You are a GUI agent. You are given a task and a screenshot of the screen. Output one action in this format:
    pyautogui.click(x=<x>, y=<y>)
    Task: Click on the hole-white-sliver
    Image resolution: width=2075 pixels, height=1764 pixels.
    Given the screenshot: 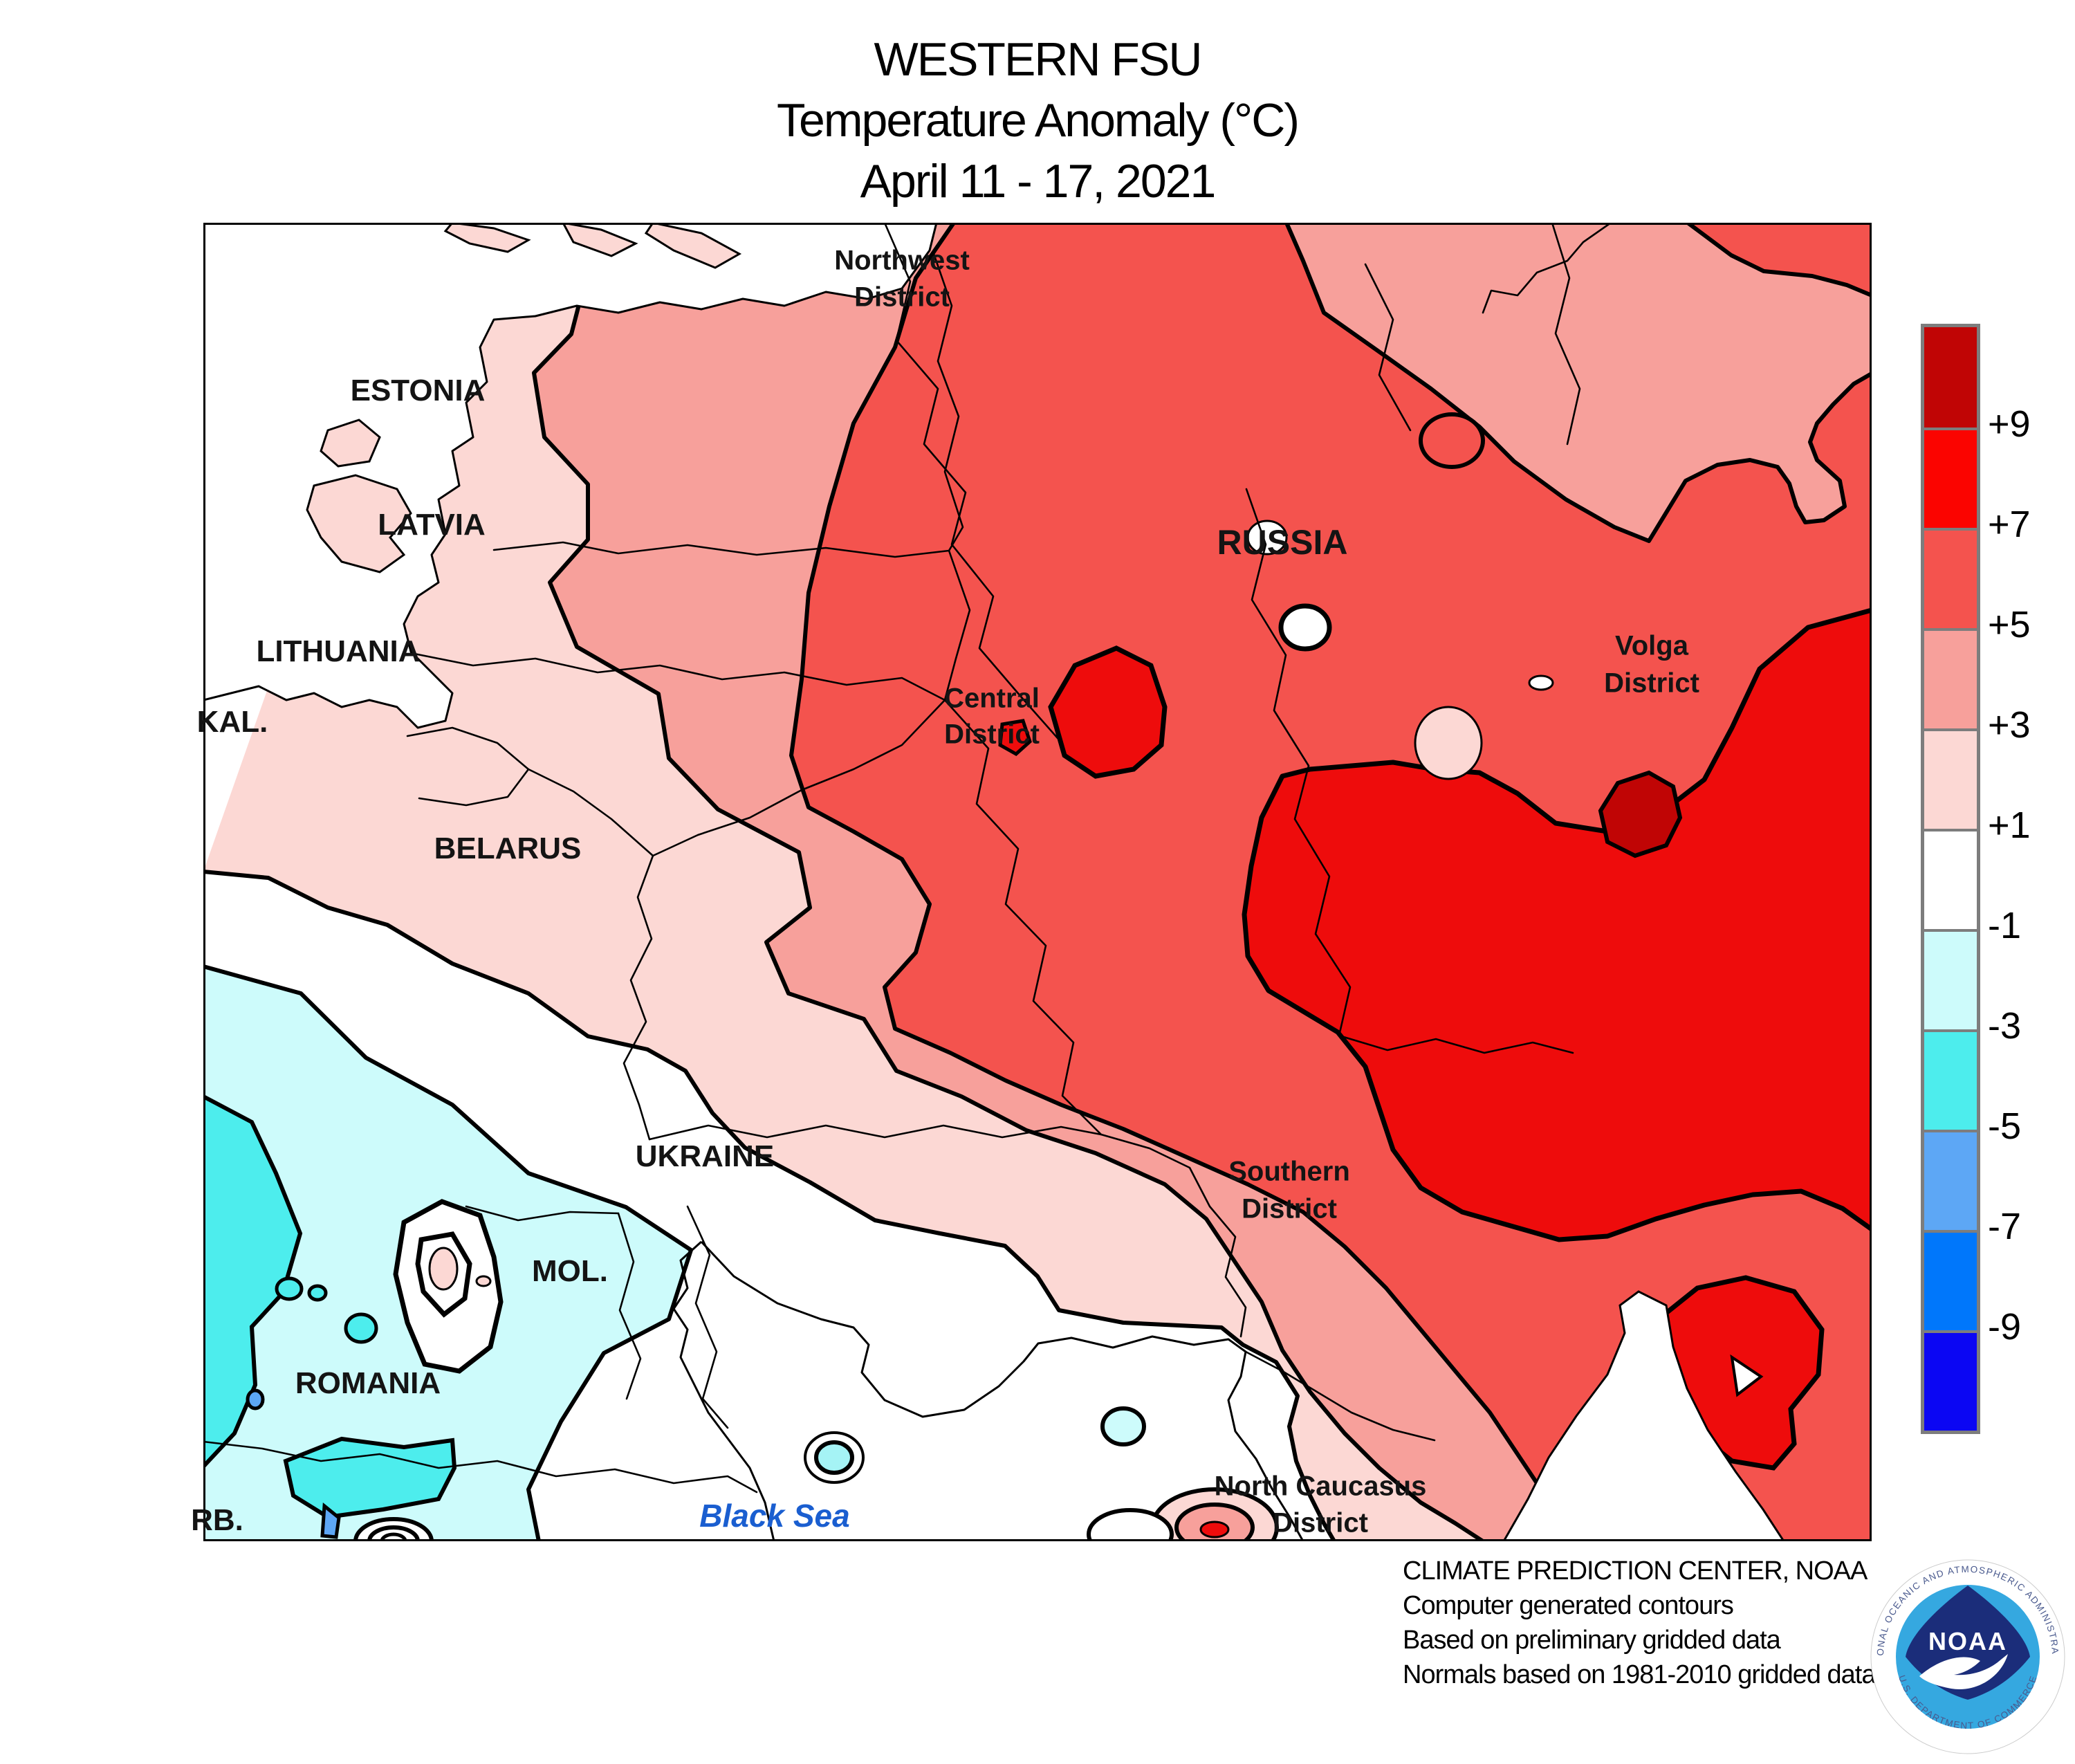 What is the action you would take?
    pyautogui.click(x=1541, y=682)
    